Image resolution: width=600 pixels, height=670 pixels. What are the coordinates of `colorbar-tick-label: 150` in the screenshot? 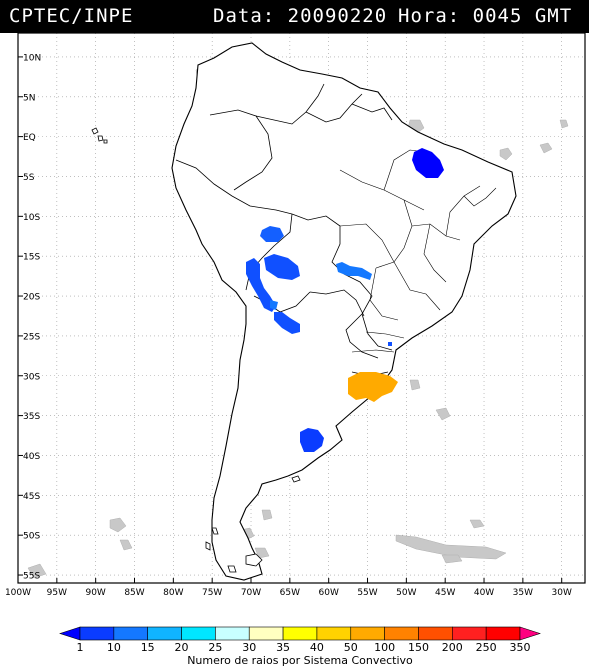 It's located at (418, 647).